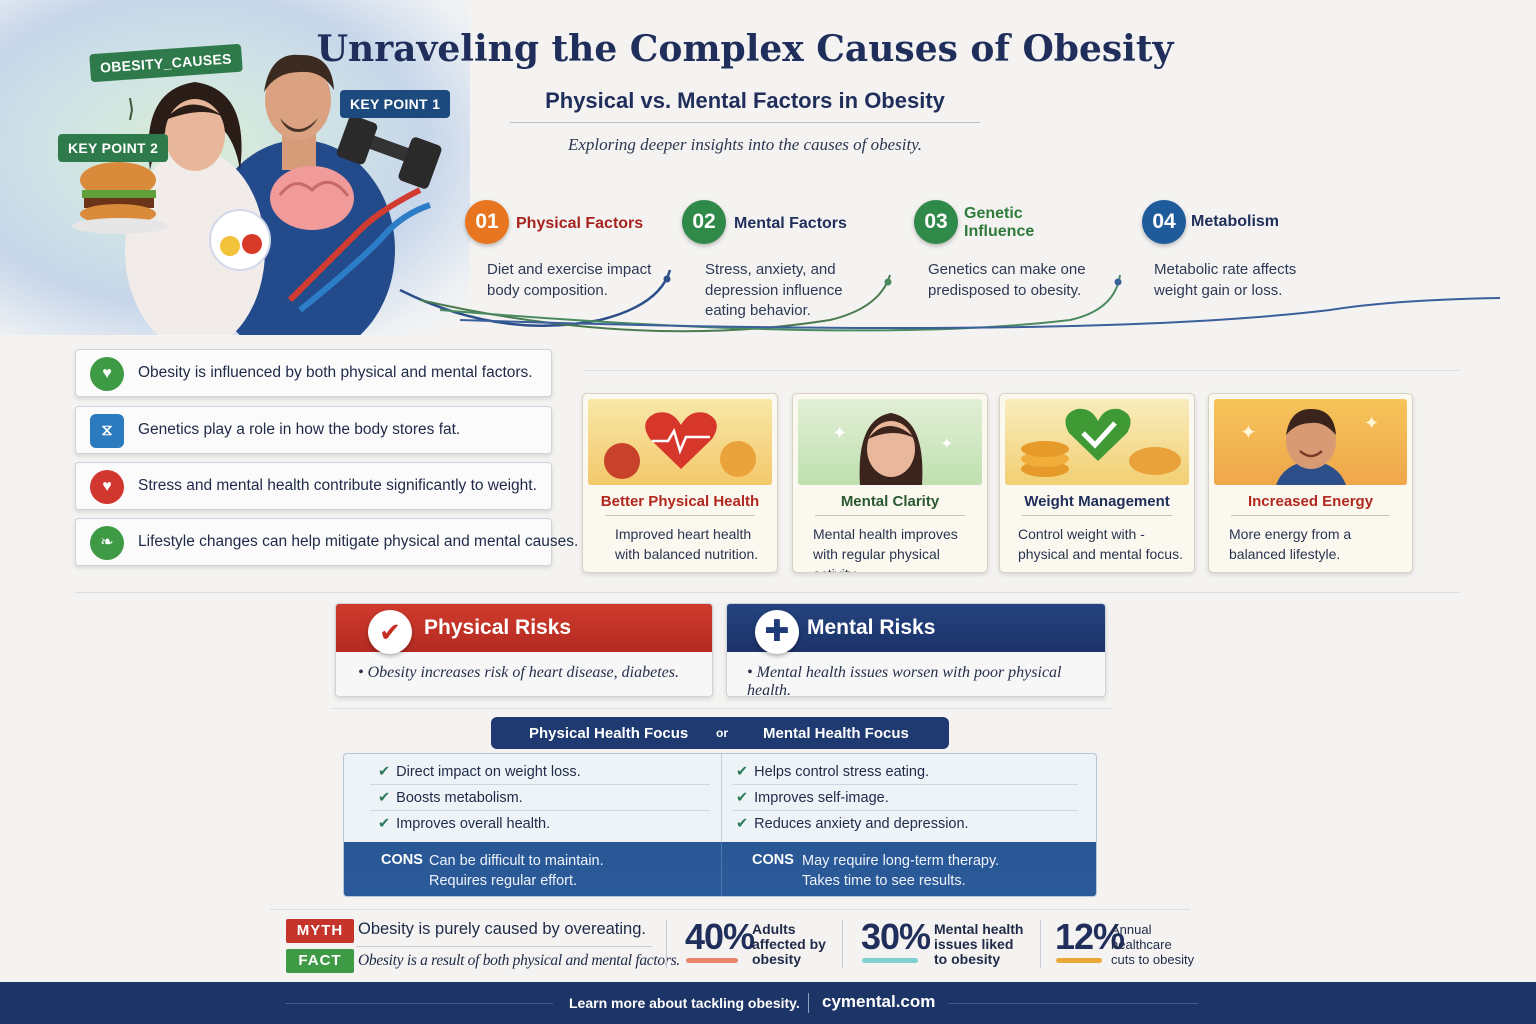 This screenshot has width=1536, height=1024. What do you see at coordinates (1153, 944) in the screenshot?
I see `stat-label: Annual healthcare cuts to obesity` at bounding box center [1153, 944].